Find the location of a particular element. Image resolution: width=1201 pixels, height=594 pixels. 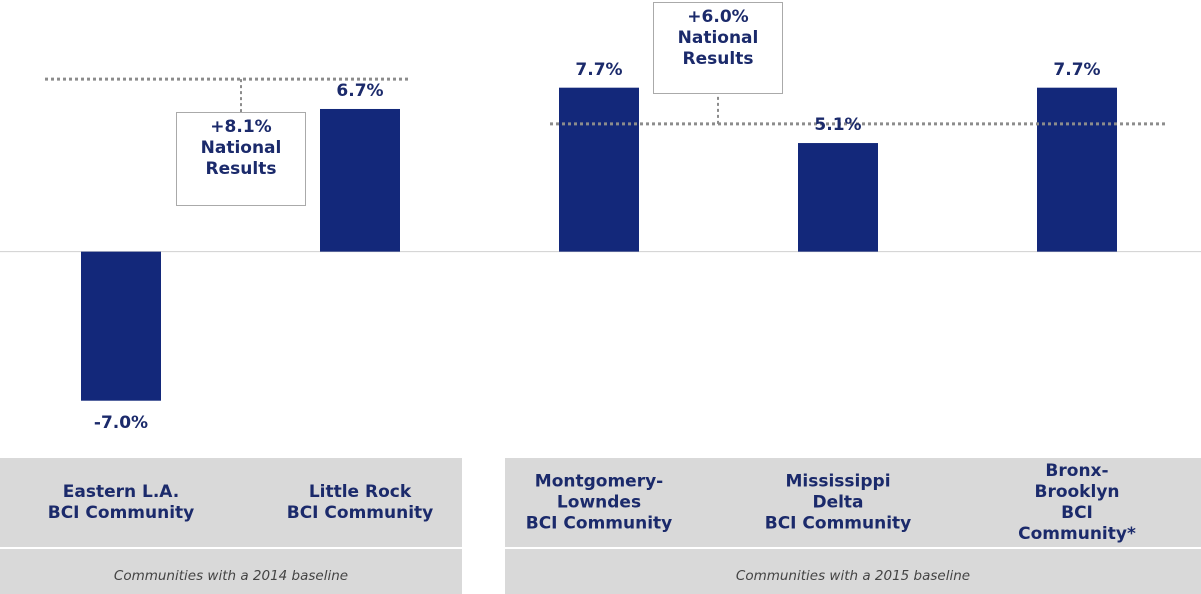

value-label: -7.0% is located at coordinates (121, 422).